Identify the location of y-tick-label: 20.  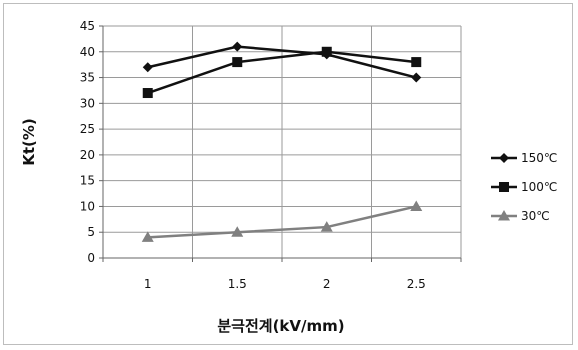
(87, 155).